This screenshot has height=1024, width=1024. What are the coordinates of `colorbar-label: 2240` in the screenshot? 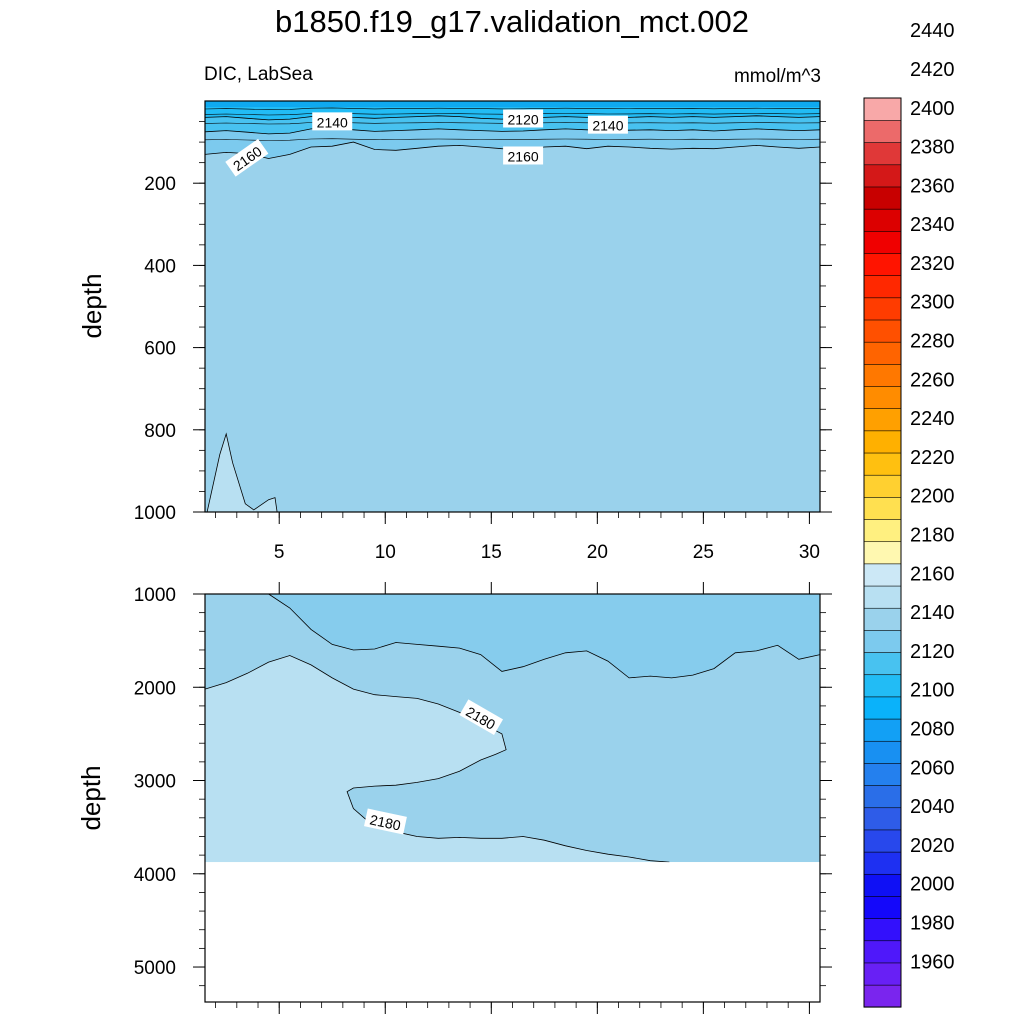 It's located at (932, 419).